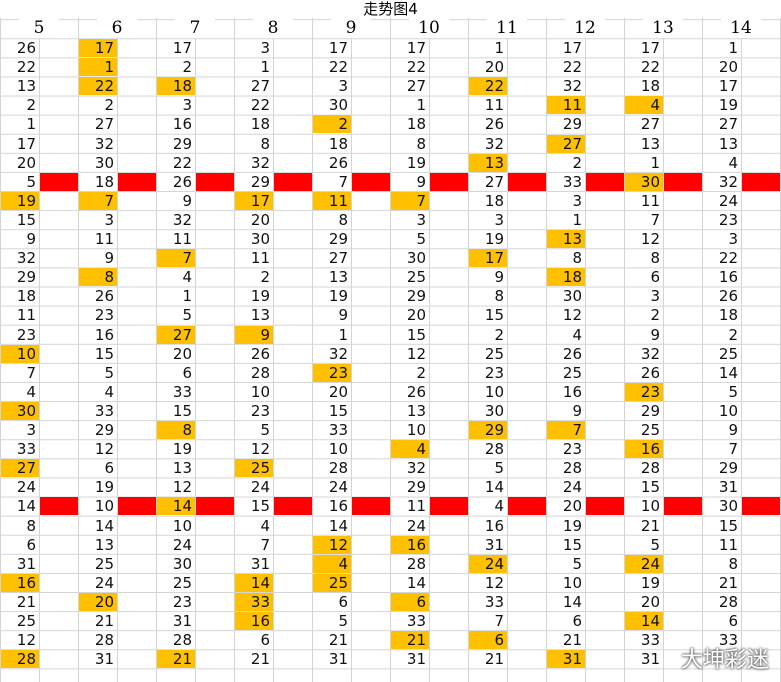 The image size is (781, 682). What do you see at coordinates (416, 48) in the screenshot?
I see `number-cell: 17` at bounding box center [416, 48].